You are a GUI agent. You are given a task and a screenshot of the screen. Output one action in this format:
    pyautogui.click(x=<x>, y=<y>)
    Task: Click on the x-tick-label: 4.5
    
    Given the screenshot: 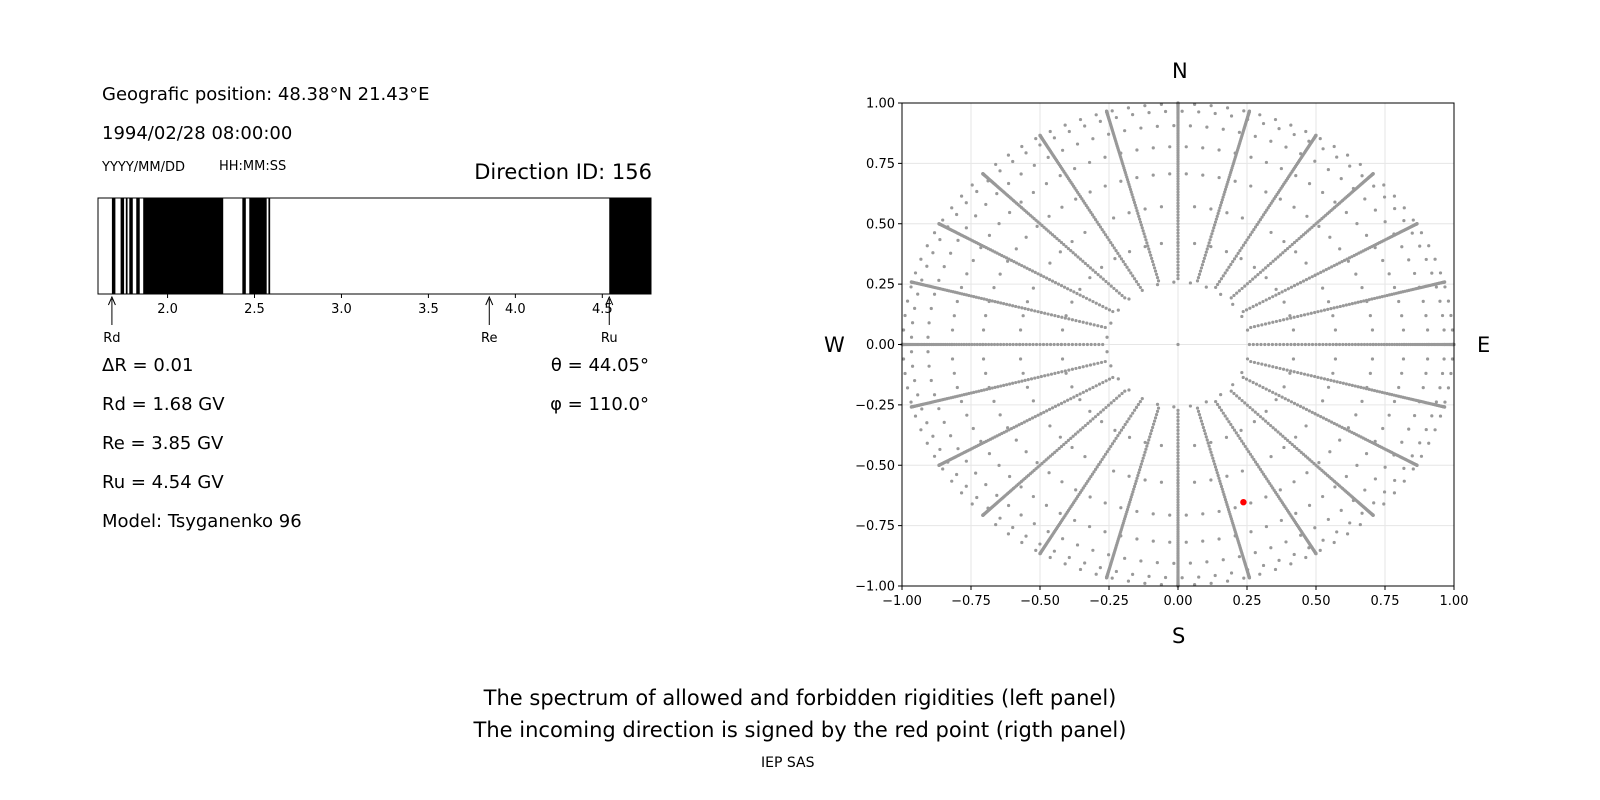 What is the action you would take?
    pyautogui.click(x=602, y=309)
    